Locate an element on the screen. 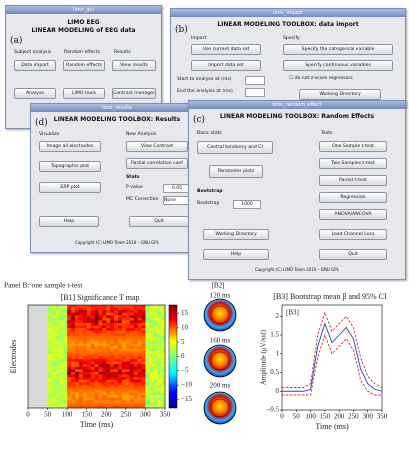 This screenshot has width=409, height=474. input: 1000 is located at coordinates (247, 204).